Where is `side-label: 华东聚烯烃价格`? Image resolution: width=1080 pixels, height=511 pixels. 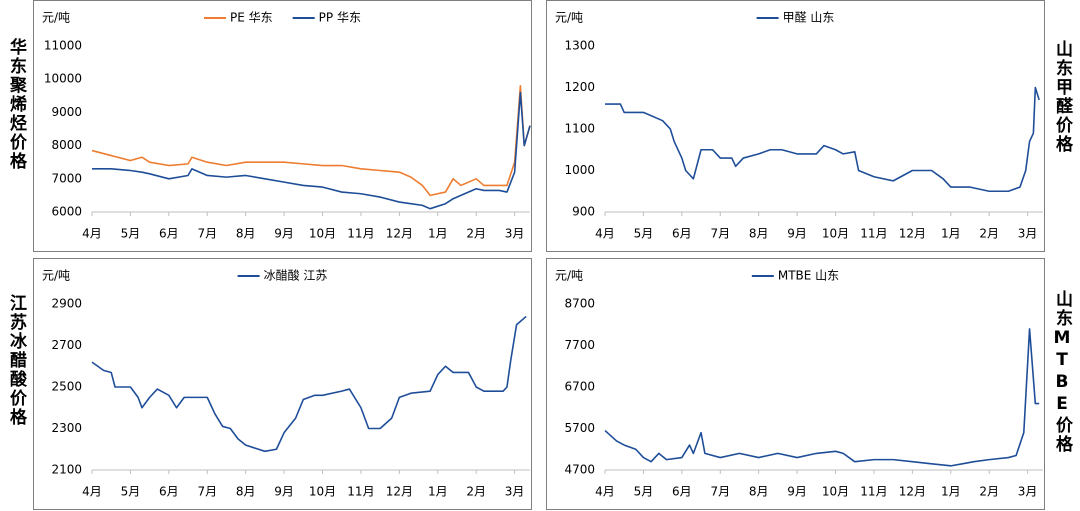
side-label: 华东聚烯烃价格 is located at coordinates (16, 104).